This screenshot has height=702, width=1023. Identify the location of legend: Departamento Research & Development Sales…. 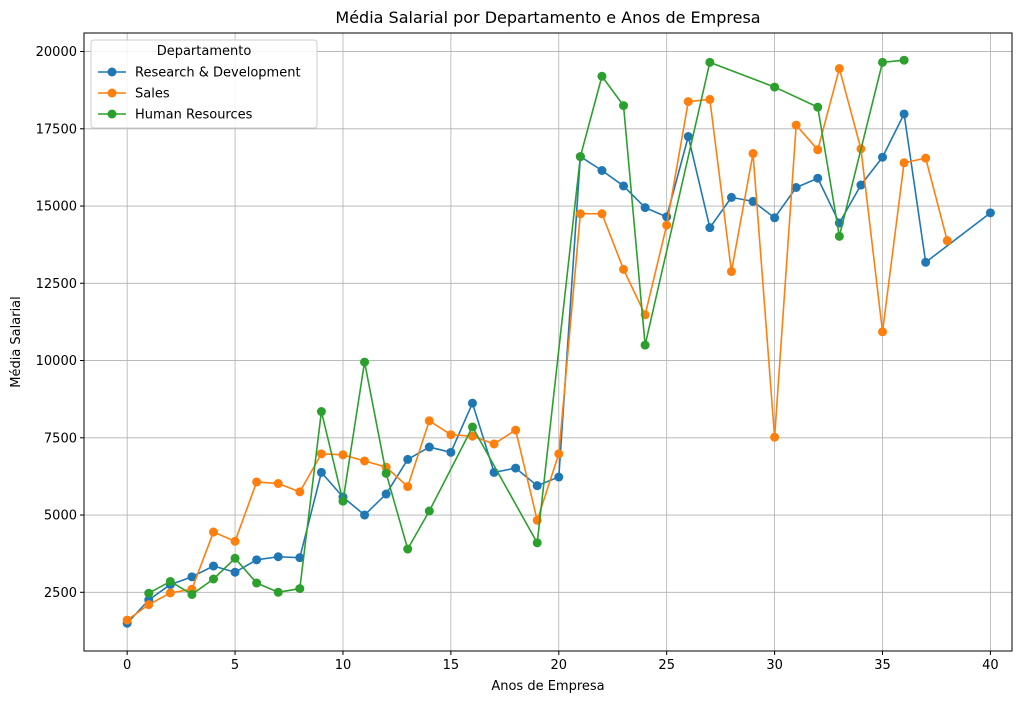
(204, 84).